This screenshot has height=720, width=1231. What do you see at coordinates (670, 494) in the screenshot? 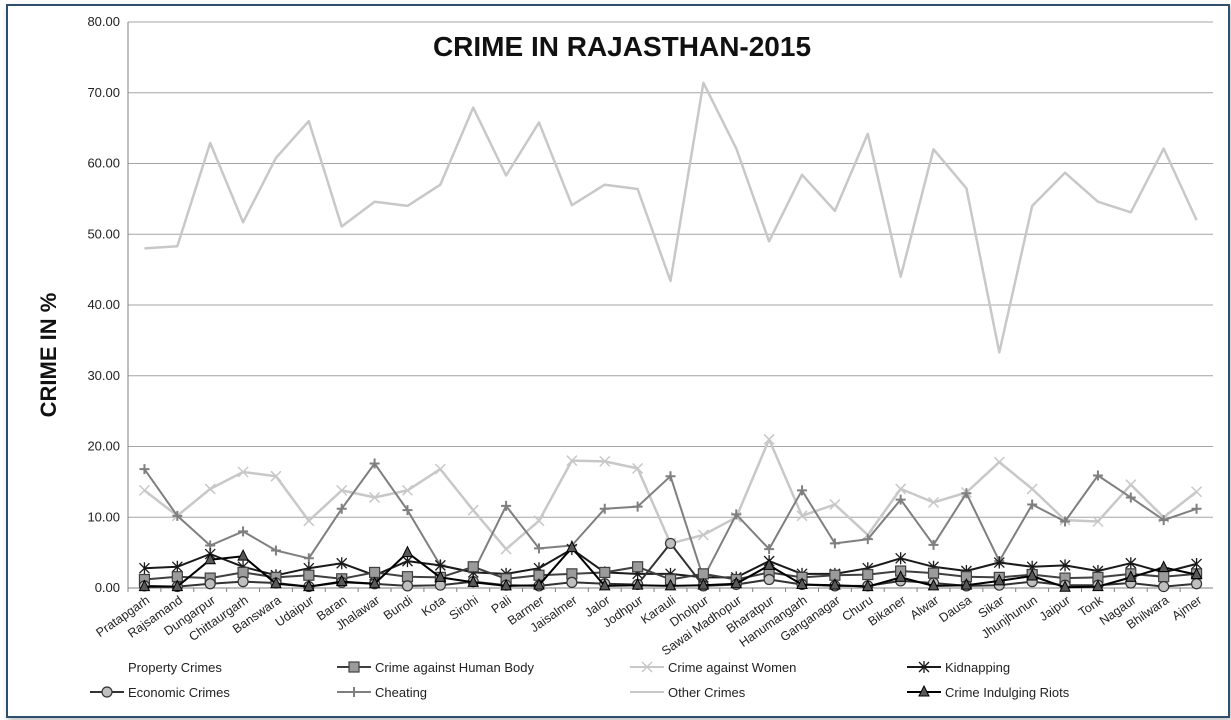
I see `series-line` at bounding box center [670, 494].